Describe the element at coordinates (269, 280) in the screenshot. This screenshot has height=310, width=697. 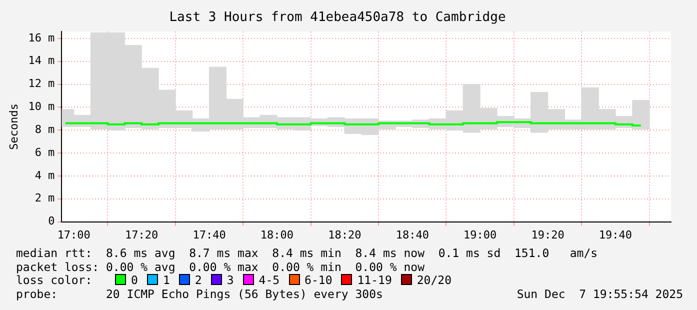
I see `legend-label: 4-5` at that location.